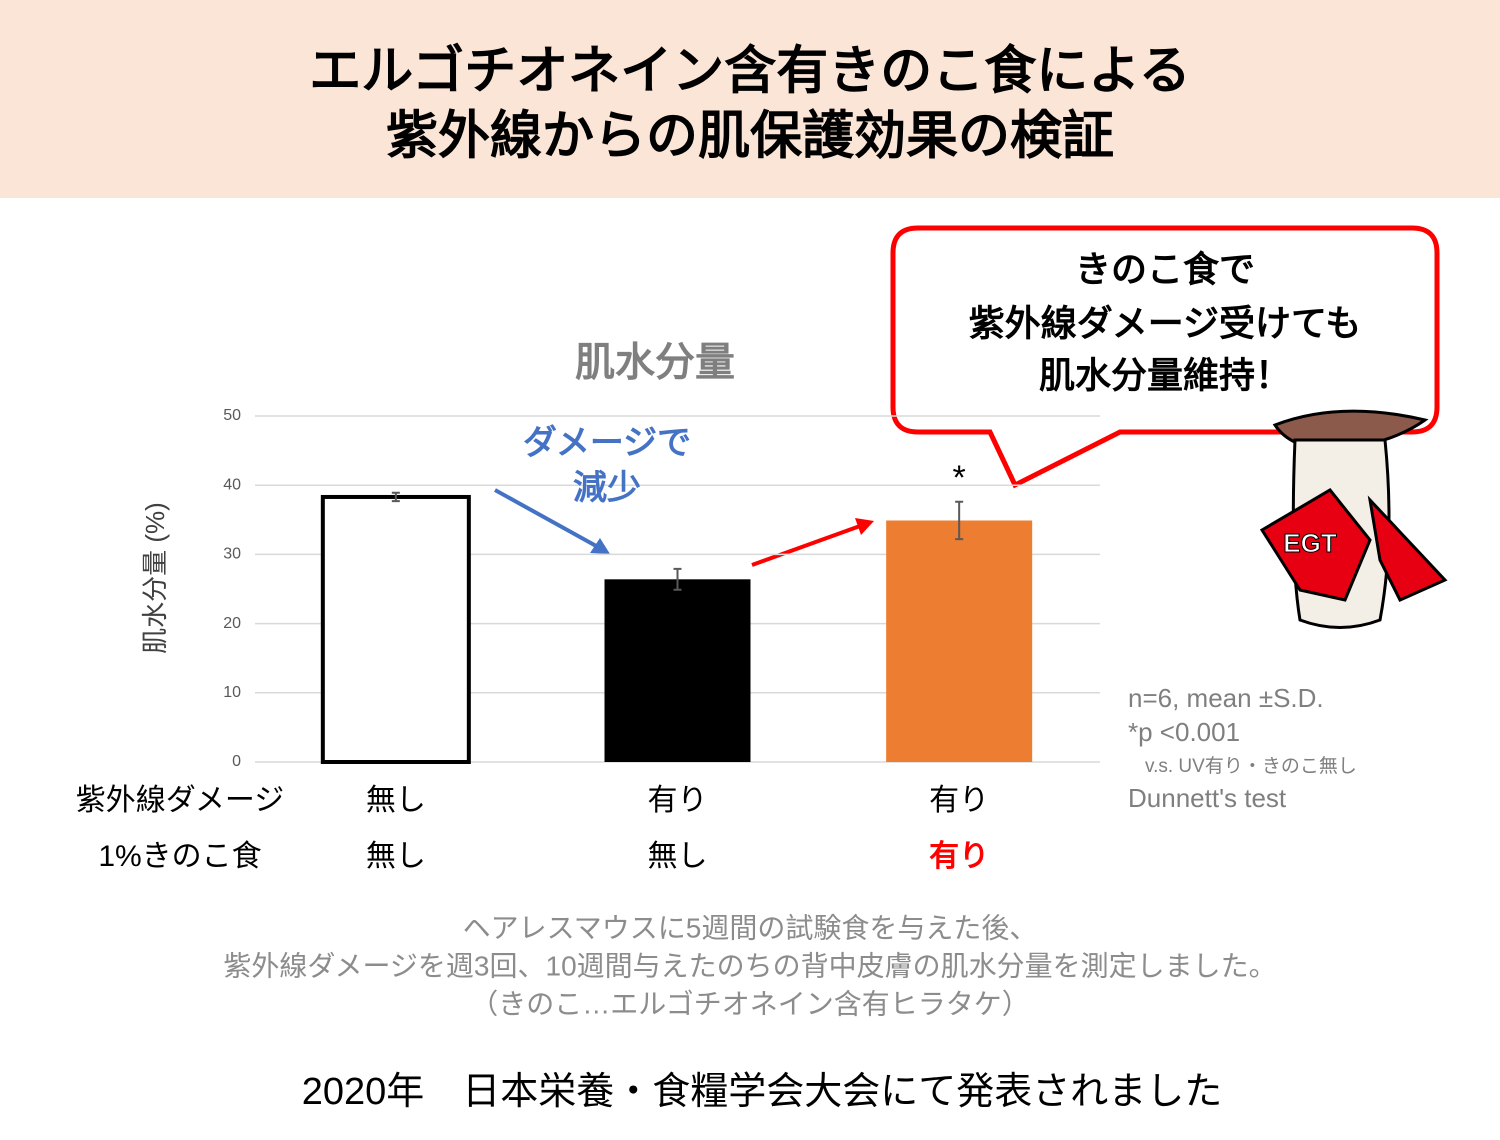 This screenshot has height=1140, width=1500. I want to click on annotation: 減少, so click(607, 488).